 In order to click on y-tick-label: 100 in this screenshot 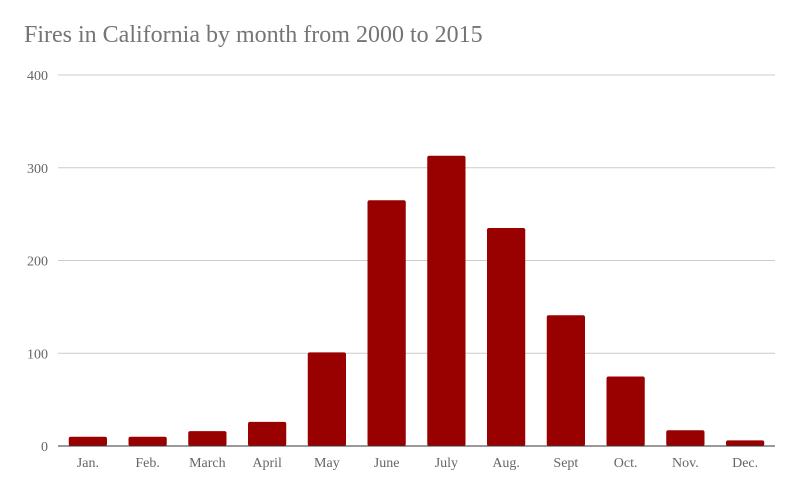, I will do `click(37, 354)`.